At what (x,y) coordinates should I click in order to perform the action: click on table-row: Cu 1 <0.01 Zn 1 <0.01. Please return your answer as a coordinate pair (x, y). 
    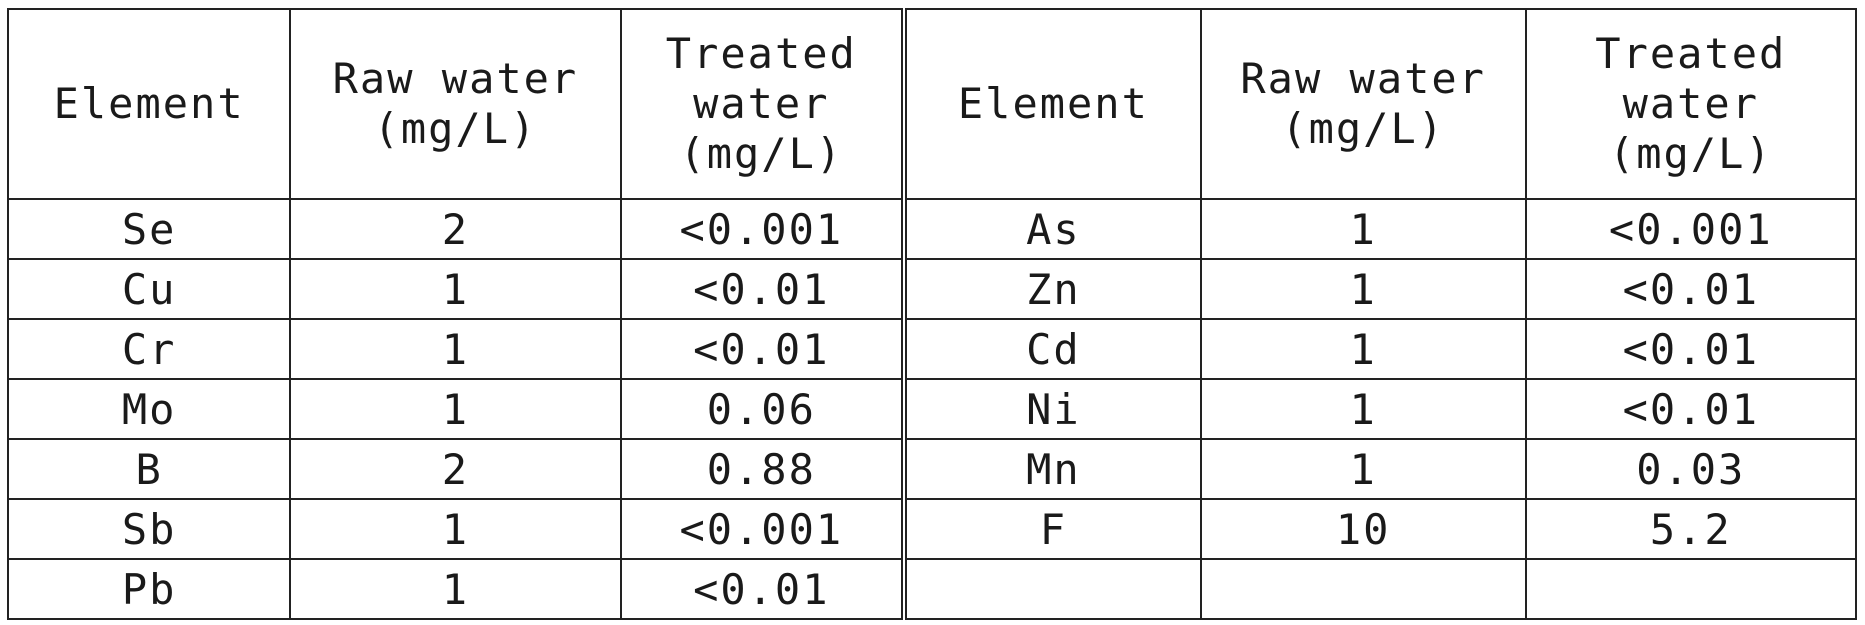
    Looking at the image, I should click on (932, 289).